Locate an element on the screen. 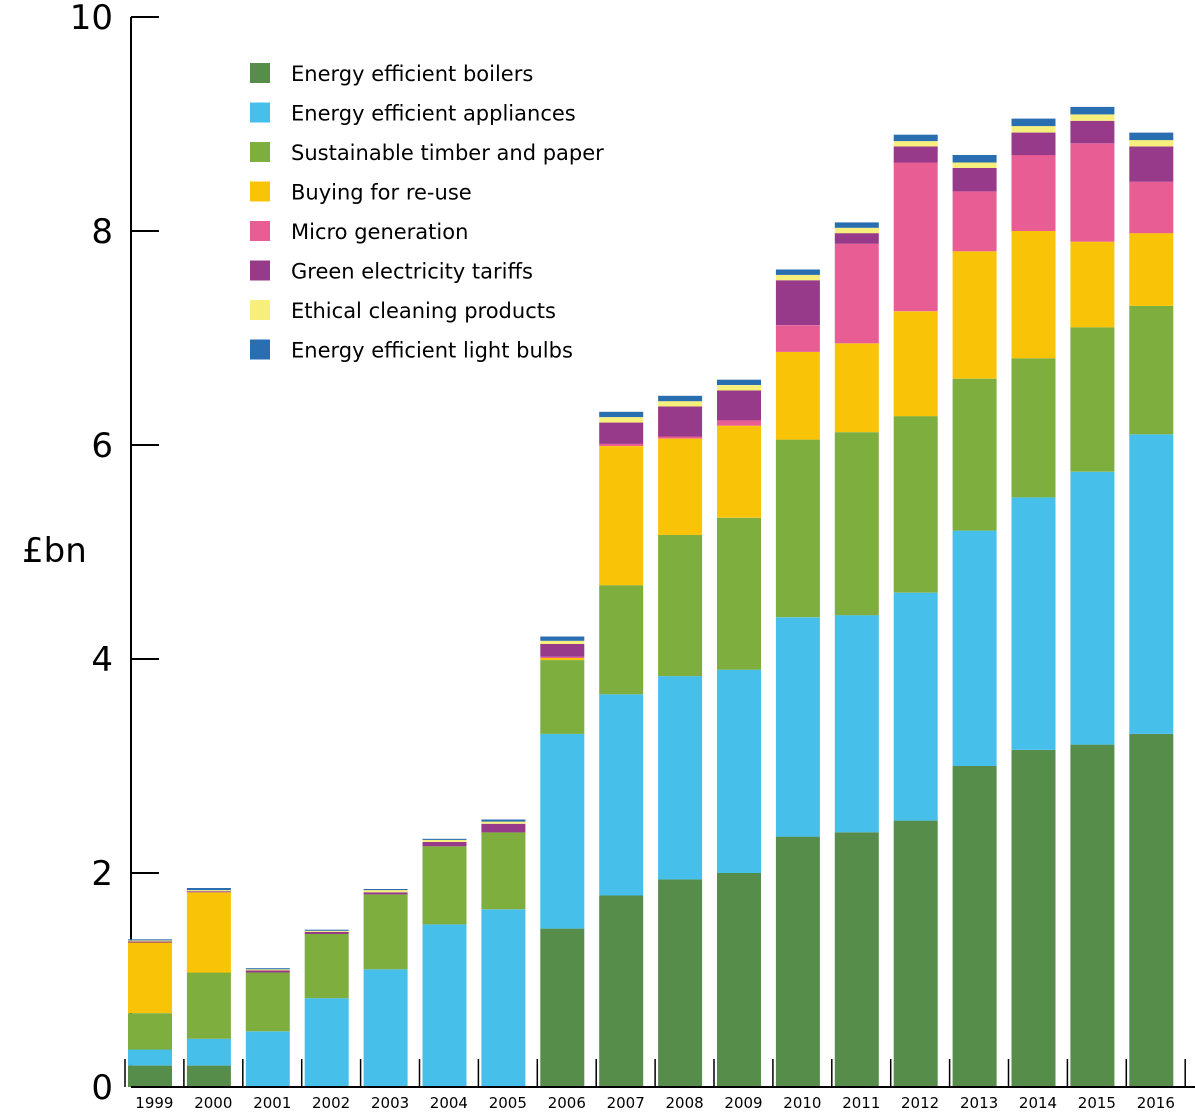 This screenshot has height=1115, width=1195. y-tick-label: 2 is located at coordinates (102, 874).